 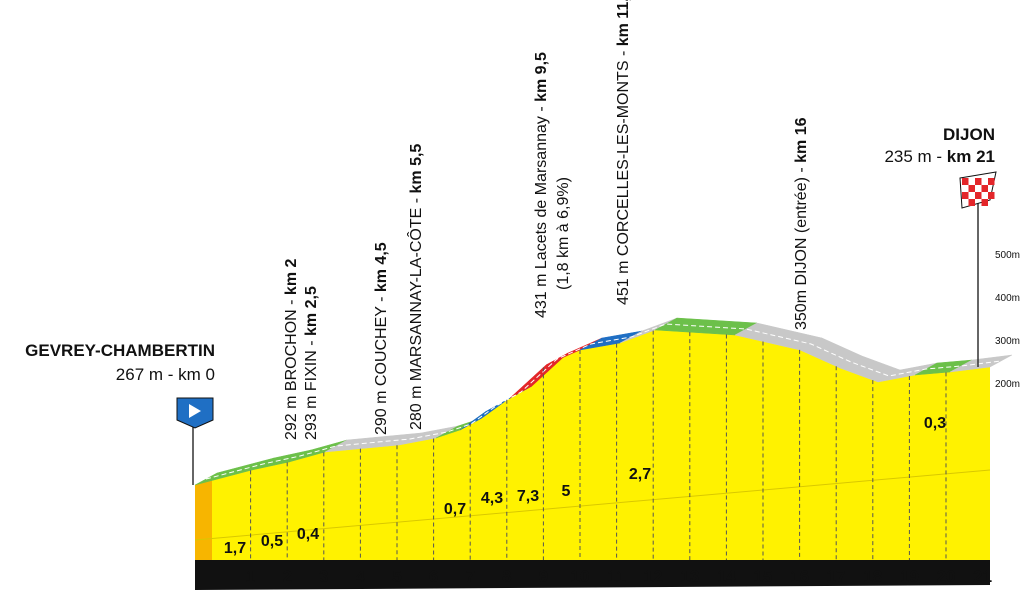 What do you see at coordinates (541, 210) in the screenshot?
I see `waypoint-place: 431 m Lacets de Marsannay -` at bounding box center [541, 210].